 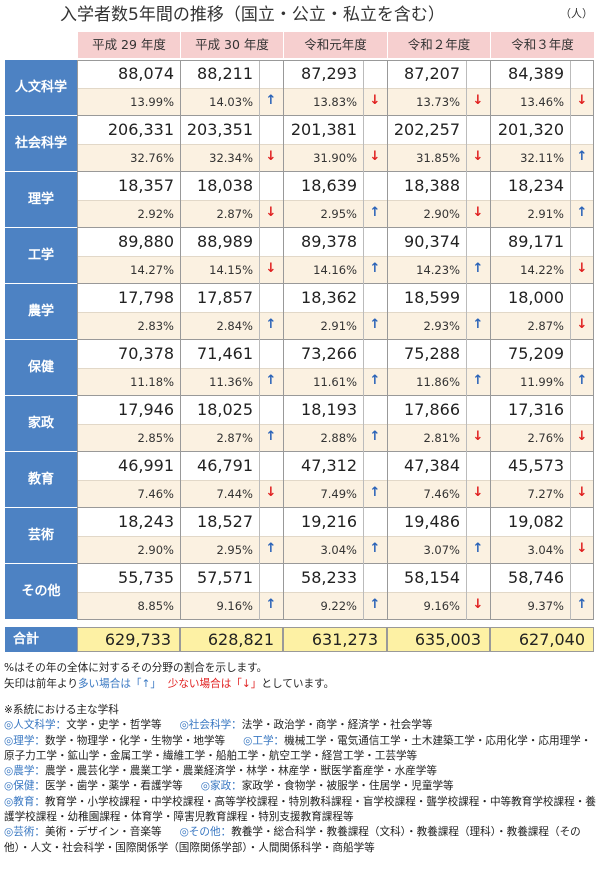 I want to click on count: 55,735, so click(x=146, y=577).